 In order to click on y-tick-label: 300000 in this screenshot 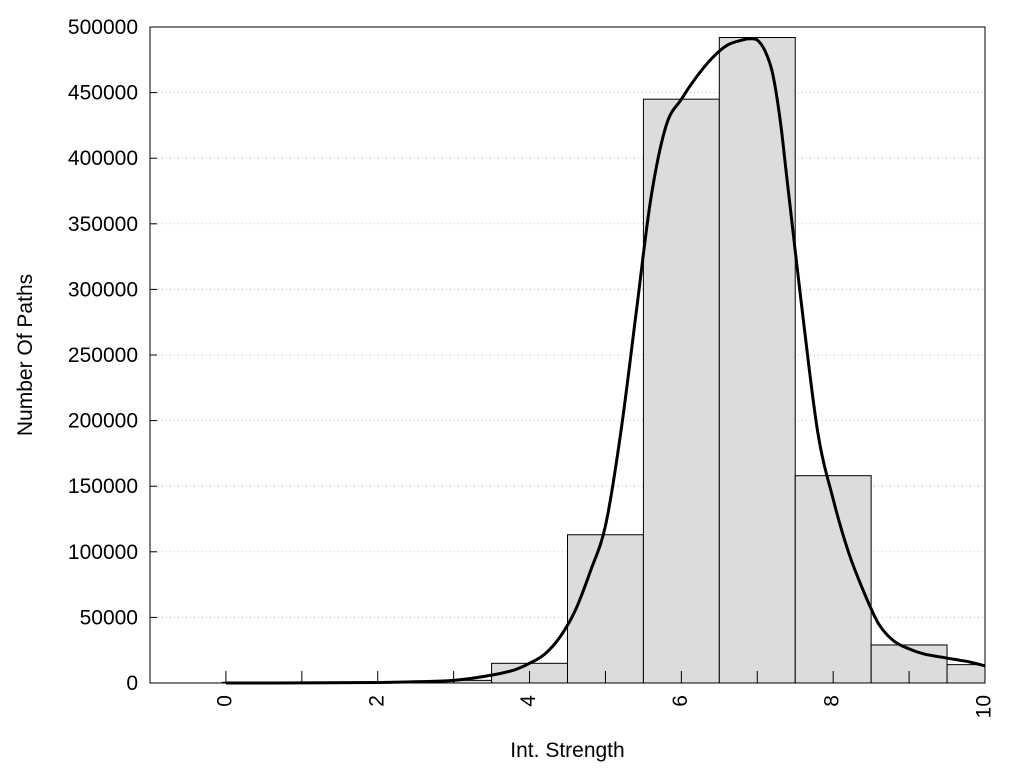, I will do `click(103, 289)`.